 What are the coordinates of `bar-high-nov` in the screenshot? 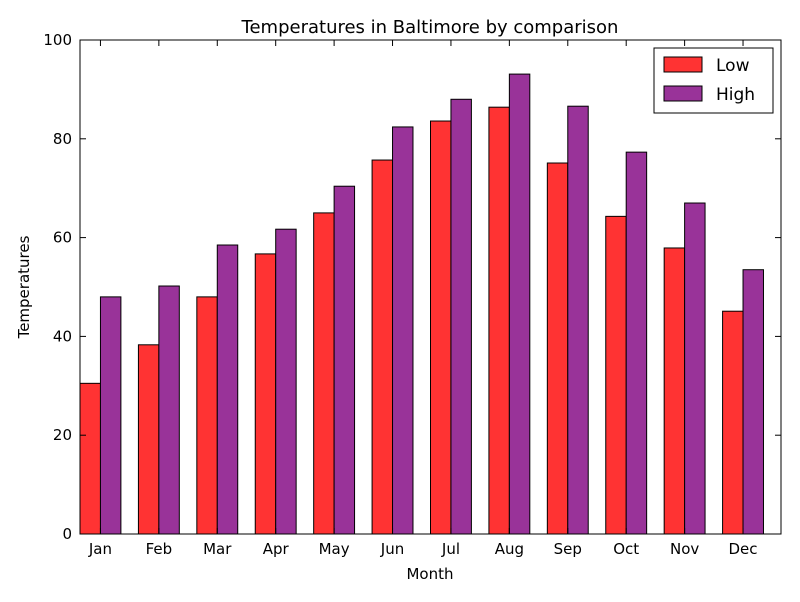 It's located at (695, 368).